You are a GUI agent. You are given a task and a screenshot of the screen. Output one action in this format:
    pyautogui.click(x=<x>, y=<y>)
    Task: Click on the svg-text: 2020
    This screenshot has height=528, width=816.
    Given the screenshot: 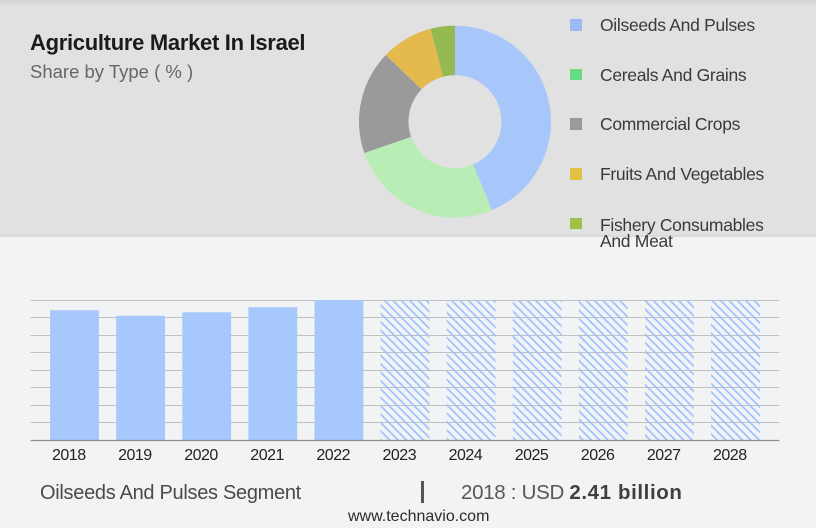 What is the action you would take?
    pyautogui.click(x=201, y=455)
    